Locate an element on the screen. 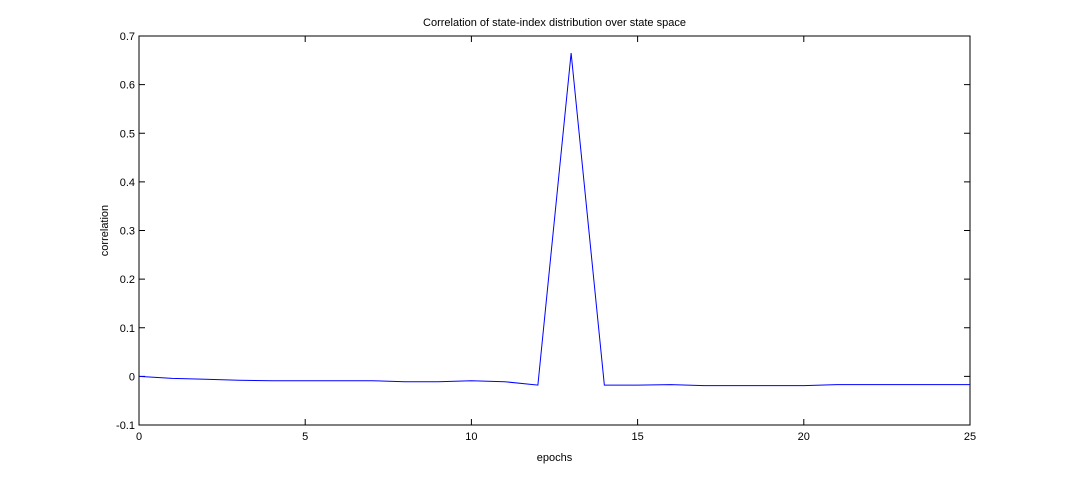 The width and height of the screenshot is (1072, 477). x-tick-label: 15 is located at coordinates (637, 437).